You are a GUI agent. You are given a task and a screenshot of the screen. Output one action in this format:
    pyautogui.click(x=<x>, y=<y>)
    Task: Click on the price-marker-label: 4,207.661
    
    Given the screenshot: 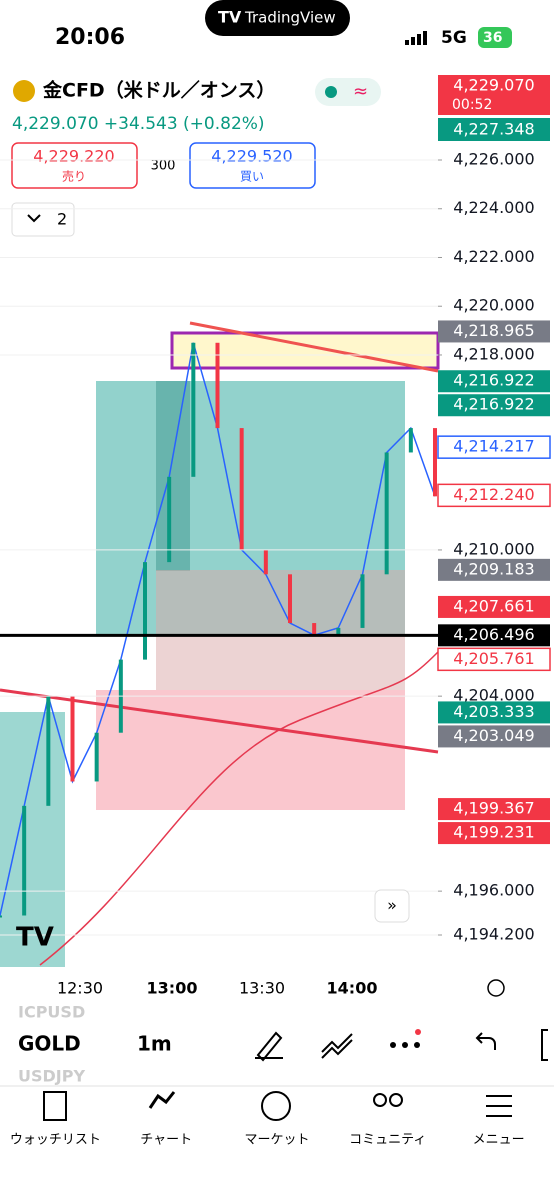 What is the action you would take?
    pyautogui.click(x=493, y=605)
    